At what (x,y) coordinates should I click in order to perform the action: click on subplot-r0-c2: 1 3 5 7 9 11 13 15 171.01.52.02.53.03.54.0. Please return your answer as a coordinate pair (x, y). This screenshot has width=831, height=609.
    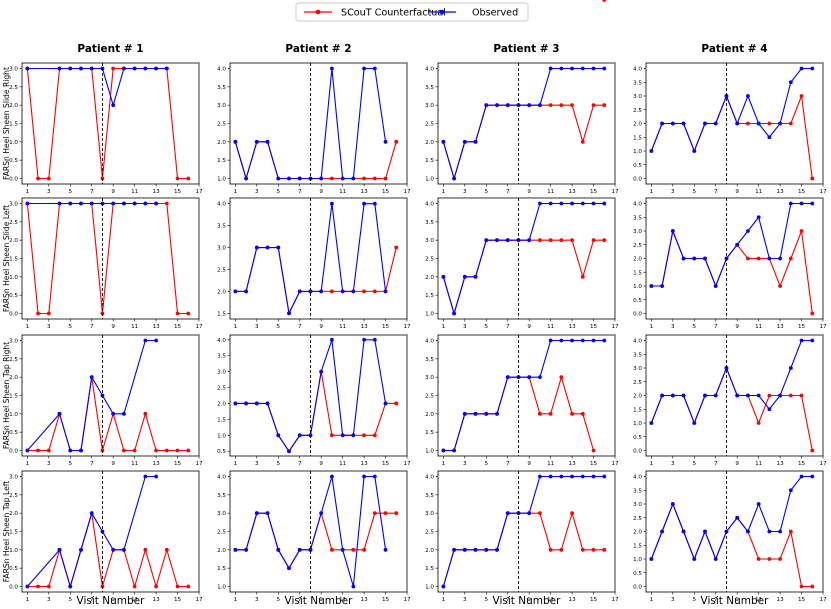
    Looking at the image, I should click on (522, 128).